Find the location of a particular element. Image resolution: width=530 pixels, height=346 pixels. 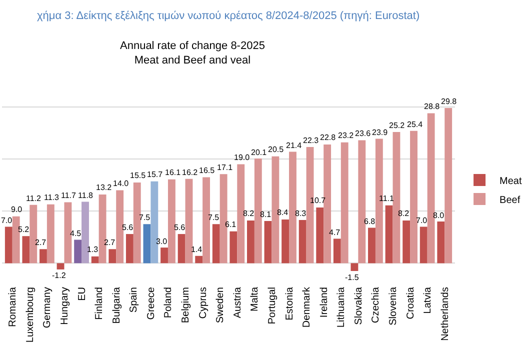

data-label: 11.8 is located at coordinates (86, 195).